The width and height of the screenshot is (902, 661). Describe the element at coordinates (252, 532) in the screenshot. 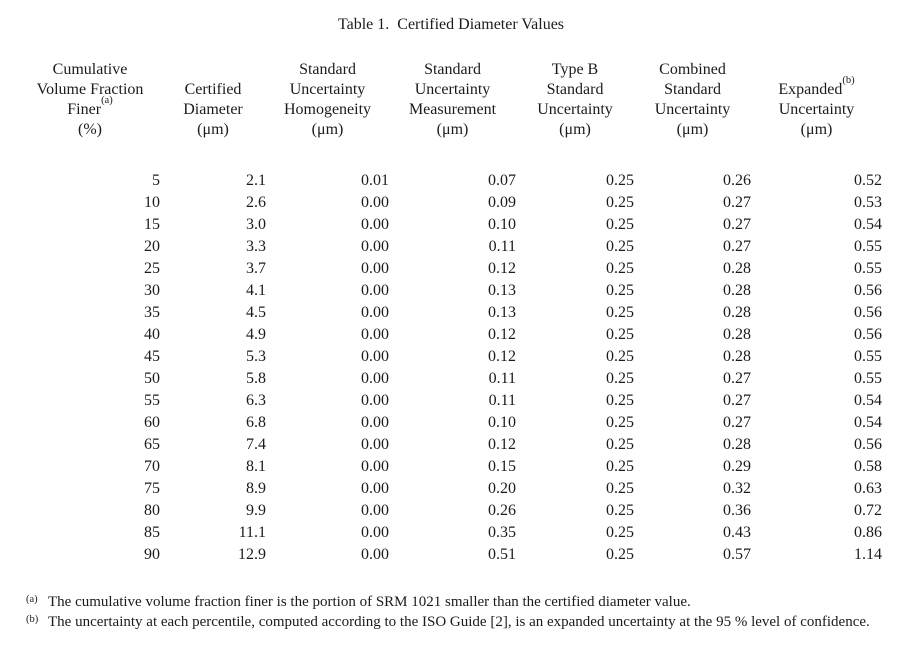

I see `table-cell: 11.1` at that location.